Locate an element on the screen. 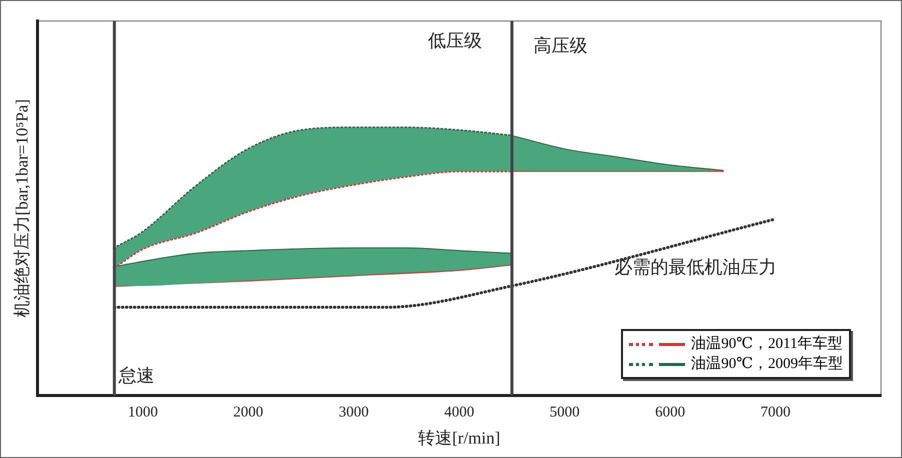  x-tick-label: 2000 is located at coordinates (248, 412).